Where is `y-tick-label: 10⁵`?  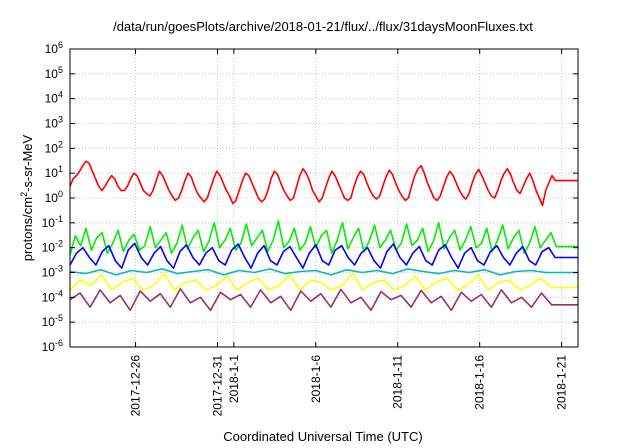
y-tick-label: 10⁵ is located at coordinates (54, 73).